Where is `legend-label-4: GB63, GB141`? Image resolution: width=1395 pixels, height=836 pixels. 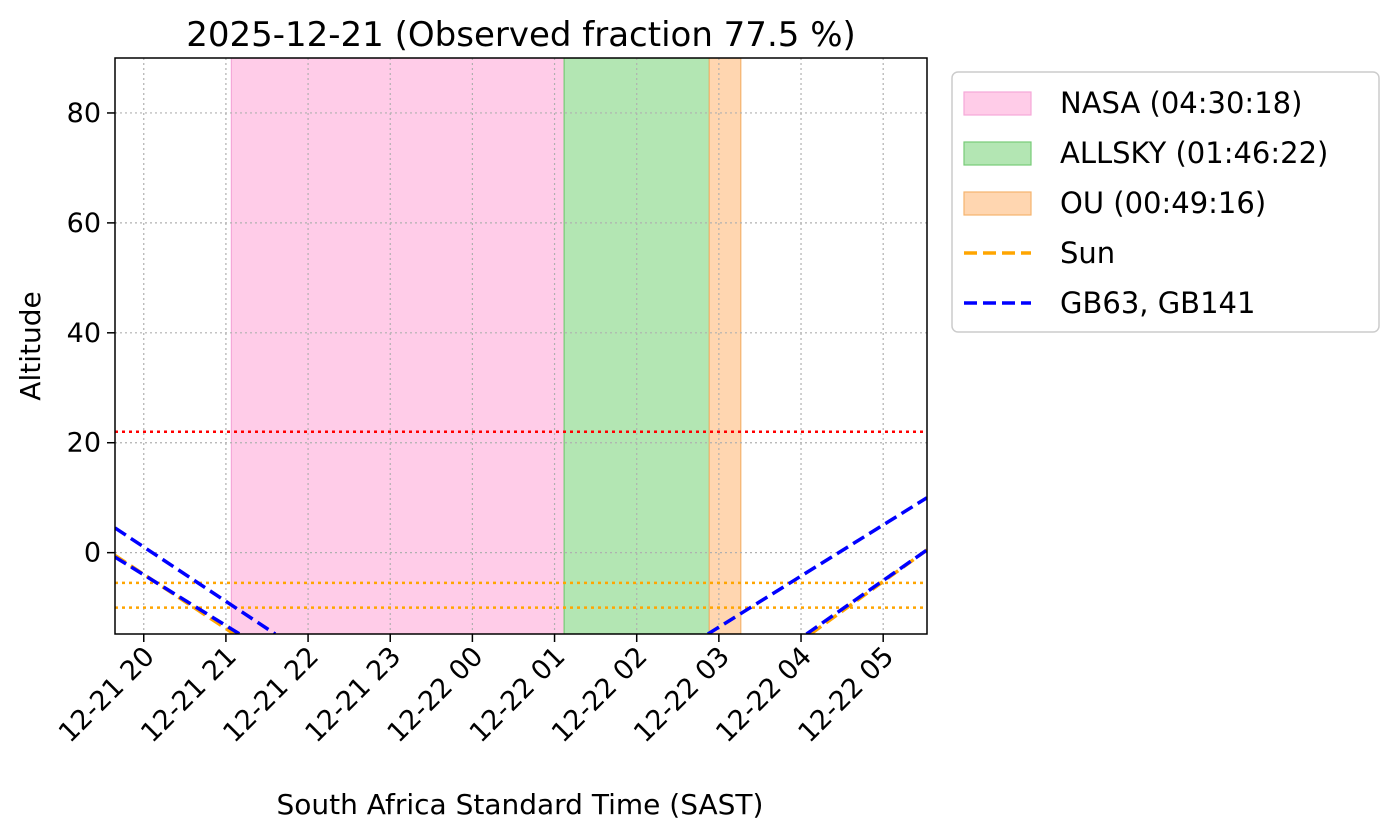 legend-label-4: GB63, GB141 is located at coordinates (1157, 303).